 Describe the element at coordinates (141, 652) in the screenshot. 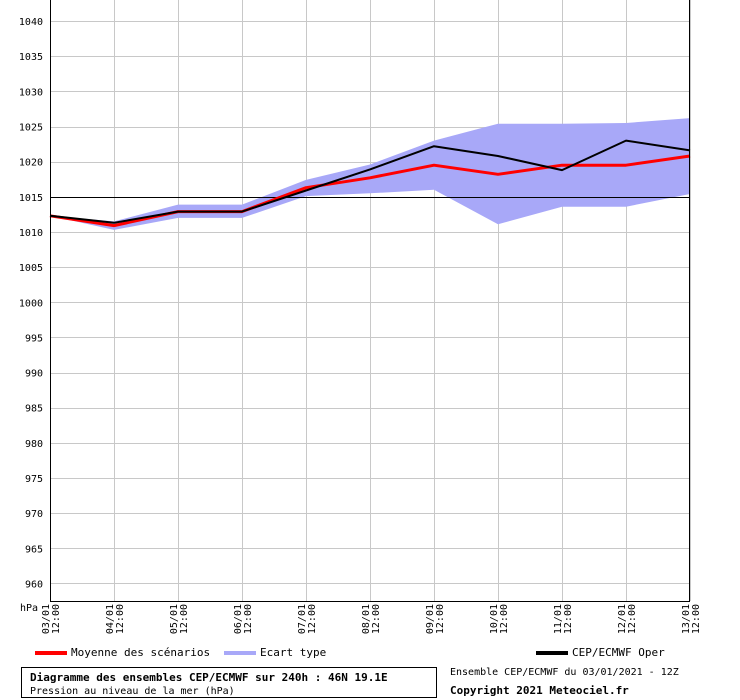

I see `legend-mean-label: Moyenne des scénarios` at that location.